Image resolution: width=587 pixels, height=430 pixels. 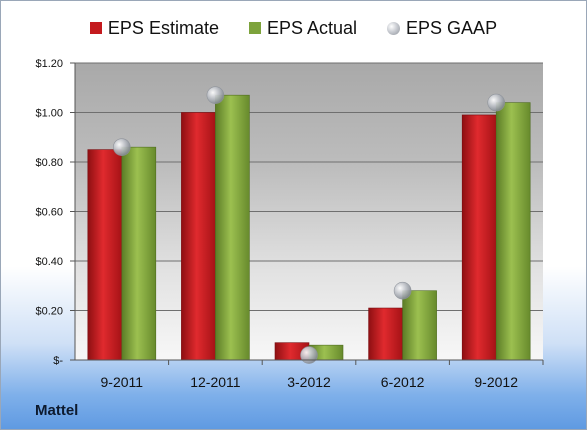 I want to click on x-axis: 9-2011 12-2011 3-2012 6-2012 9-2012, so click(x=309, y=374).